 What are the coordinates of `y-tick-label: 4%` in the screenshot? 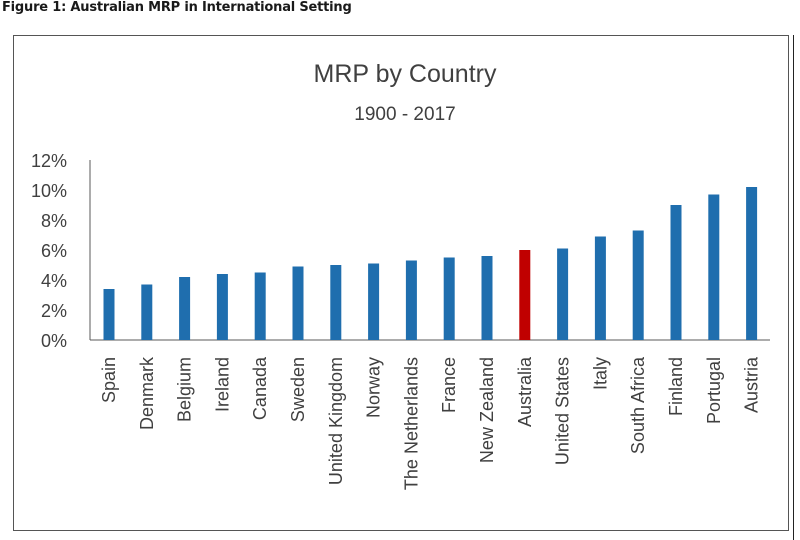 It's located at (54, 281).